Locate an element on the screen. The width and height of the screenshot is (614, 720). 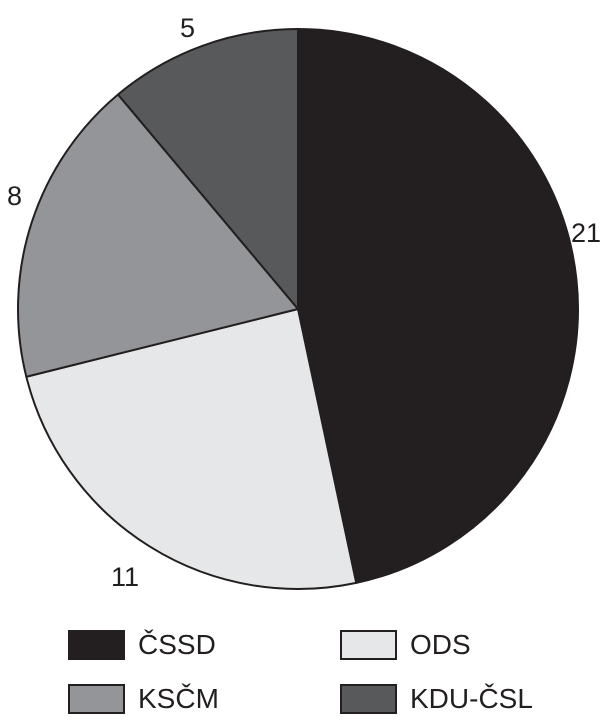
data-label-ods: 11 is located at coordinates (125, 577).